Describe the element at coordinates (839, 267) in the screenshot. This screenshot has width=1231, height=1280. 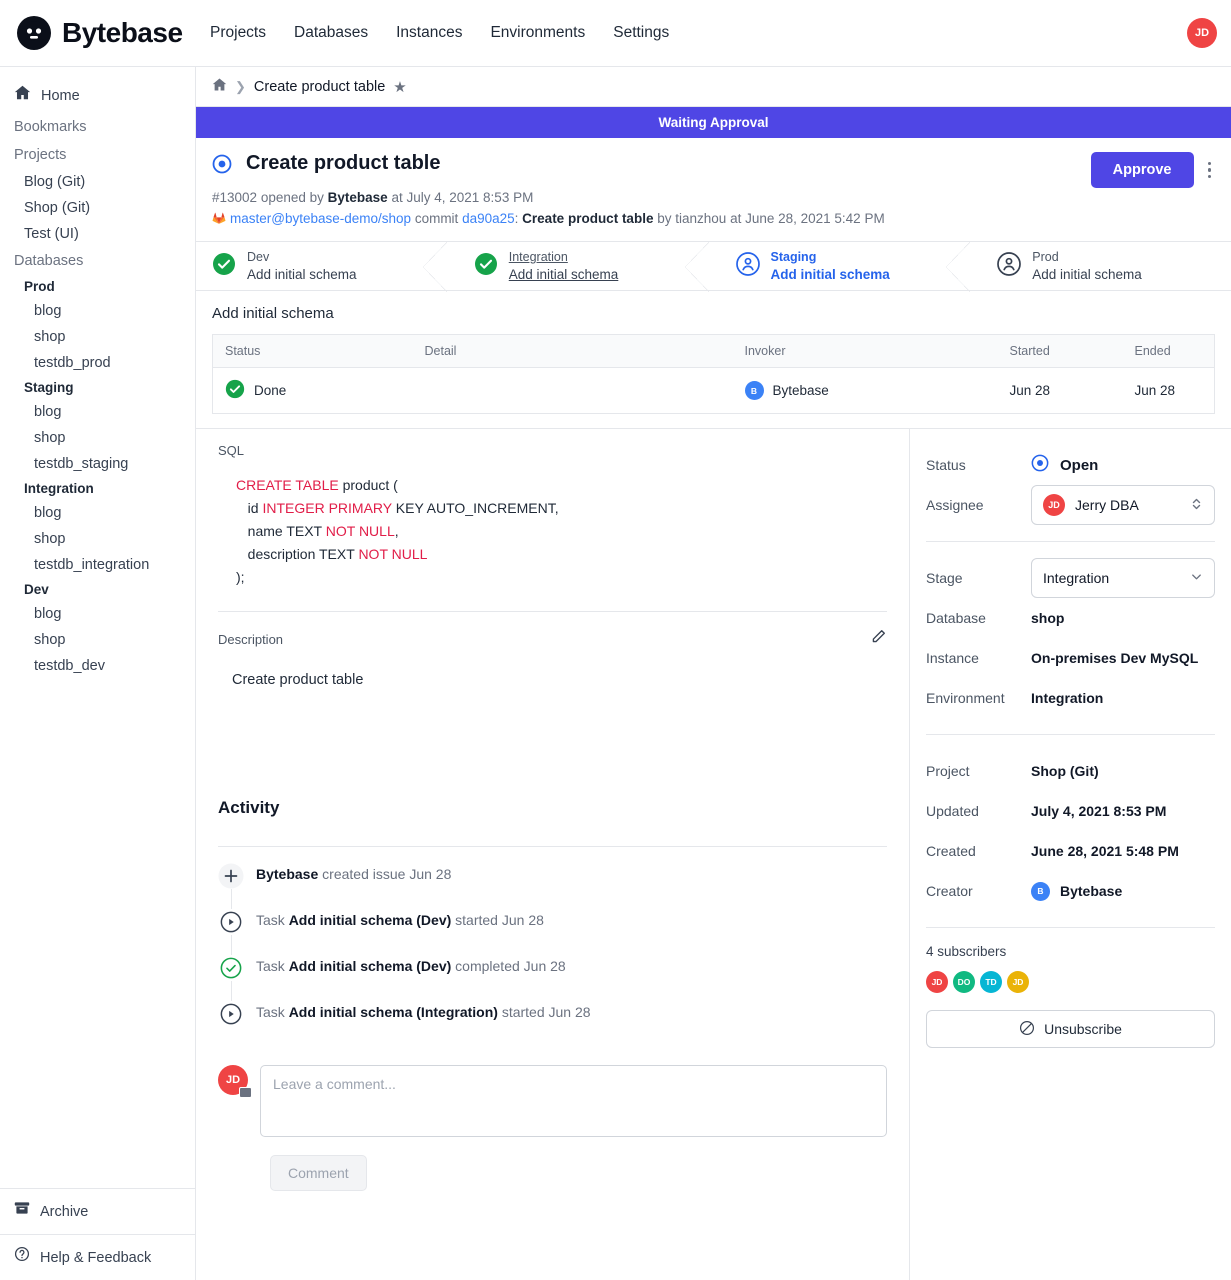
I see `pipeline-stage-staging: Staging Add initial schema` at that location.